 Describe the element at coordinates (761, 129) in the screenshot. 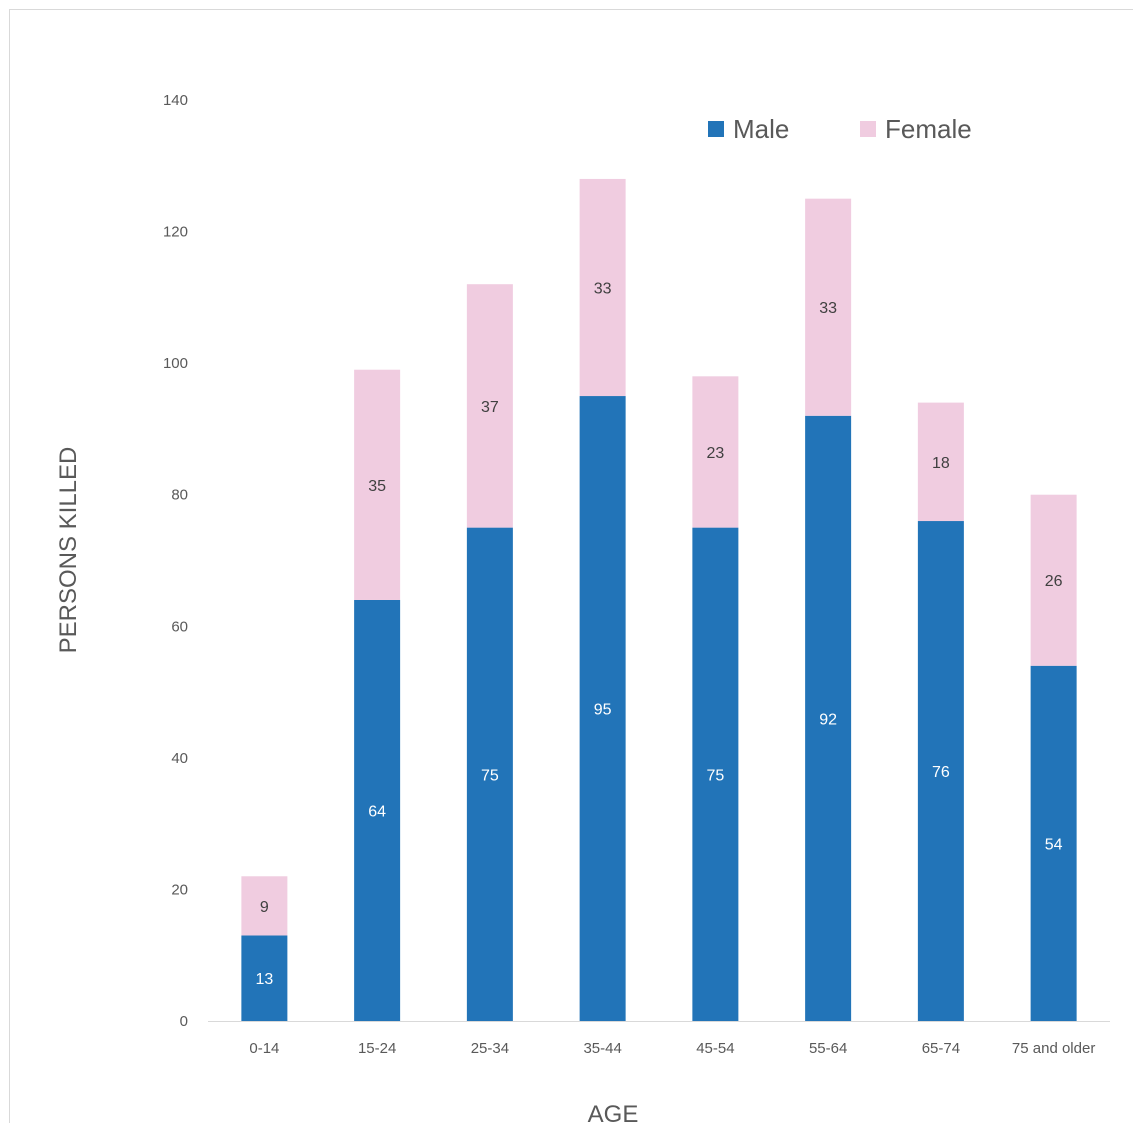

I see `legend-label-male: Male` at that location.